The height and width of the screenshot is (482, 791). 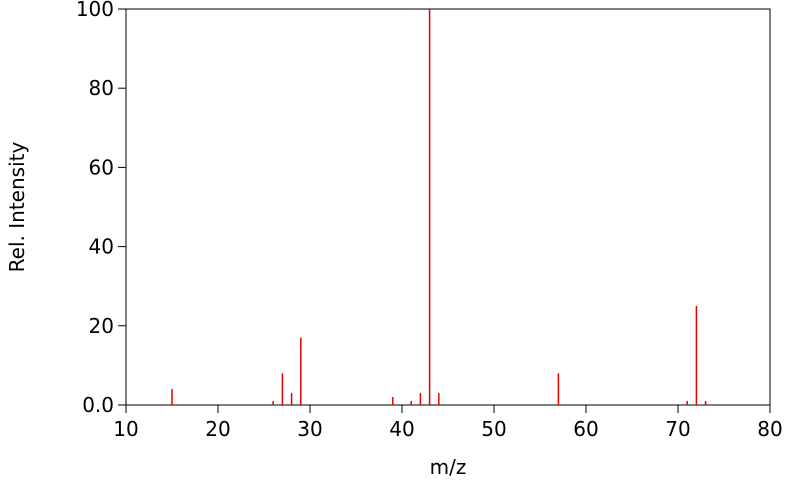 What do you see at coordinates (677, 429) in the screenshot?
I see `x-tick-label: 70` at bounding box center [677, 429].